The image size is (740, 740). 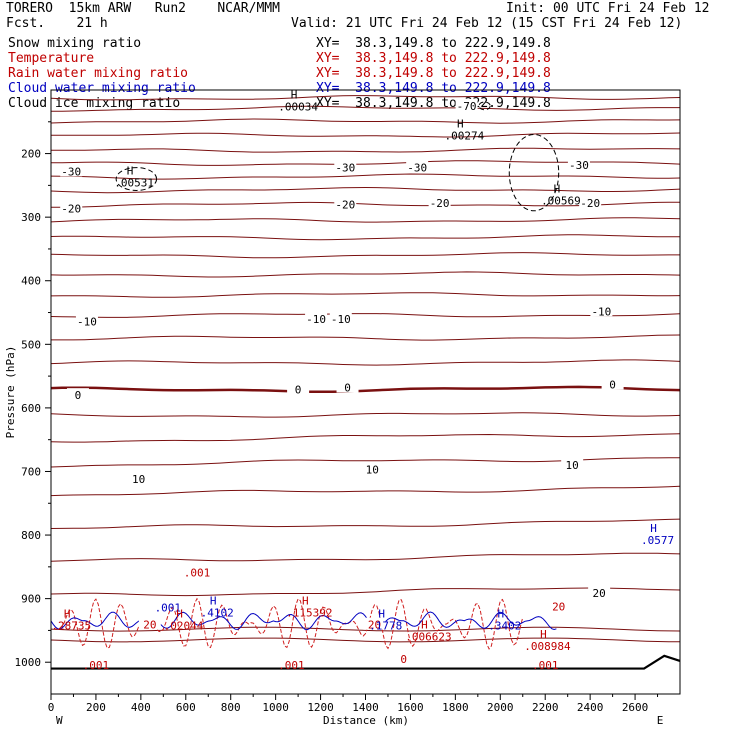 What do you see at coordinates (289, 623) in the screenshot?
I see `rain-water-contour` at bounding box center [289, 623].